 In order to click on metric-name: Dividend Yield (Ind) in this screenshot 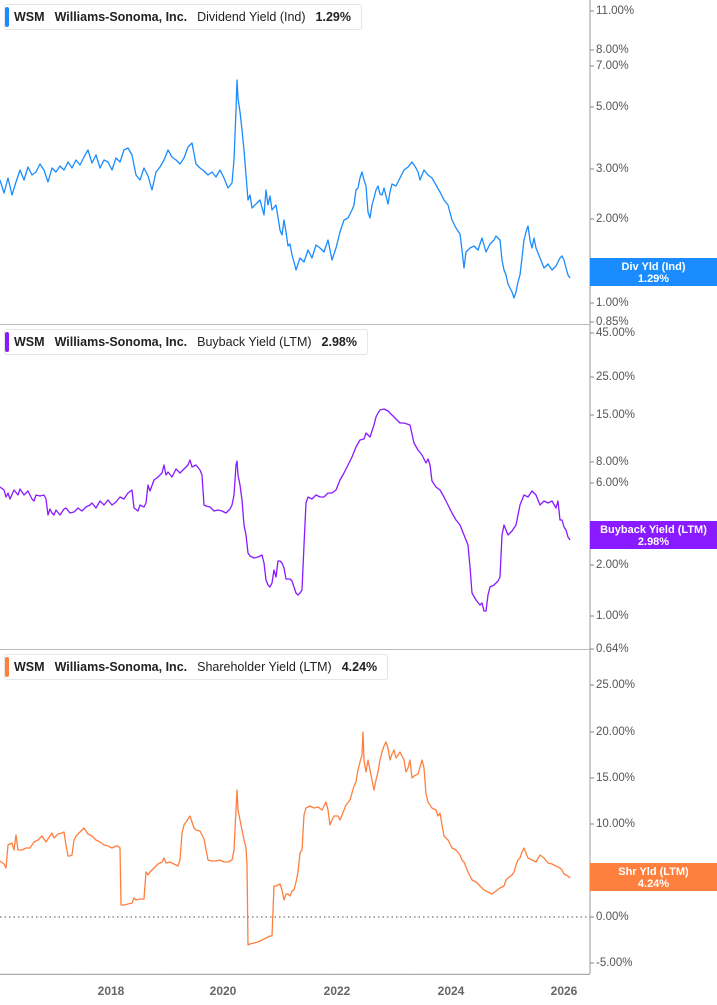, I will do `click(251, 17)`.